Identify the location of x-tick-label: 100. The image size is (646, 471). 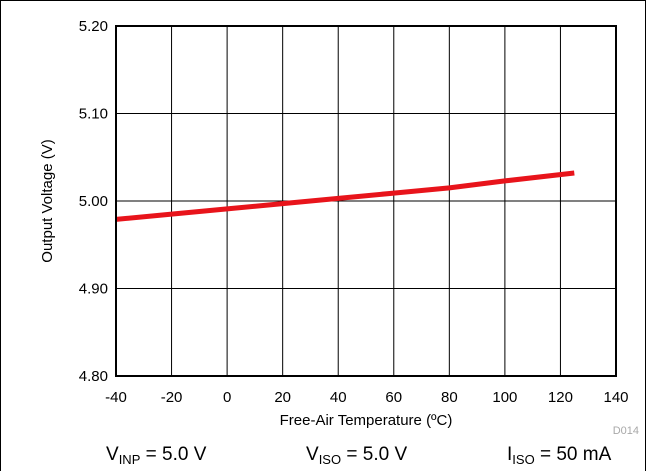
(504, 397).